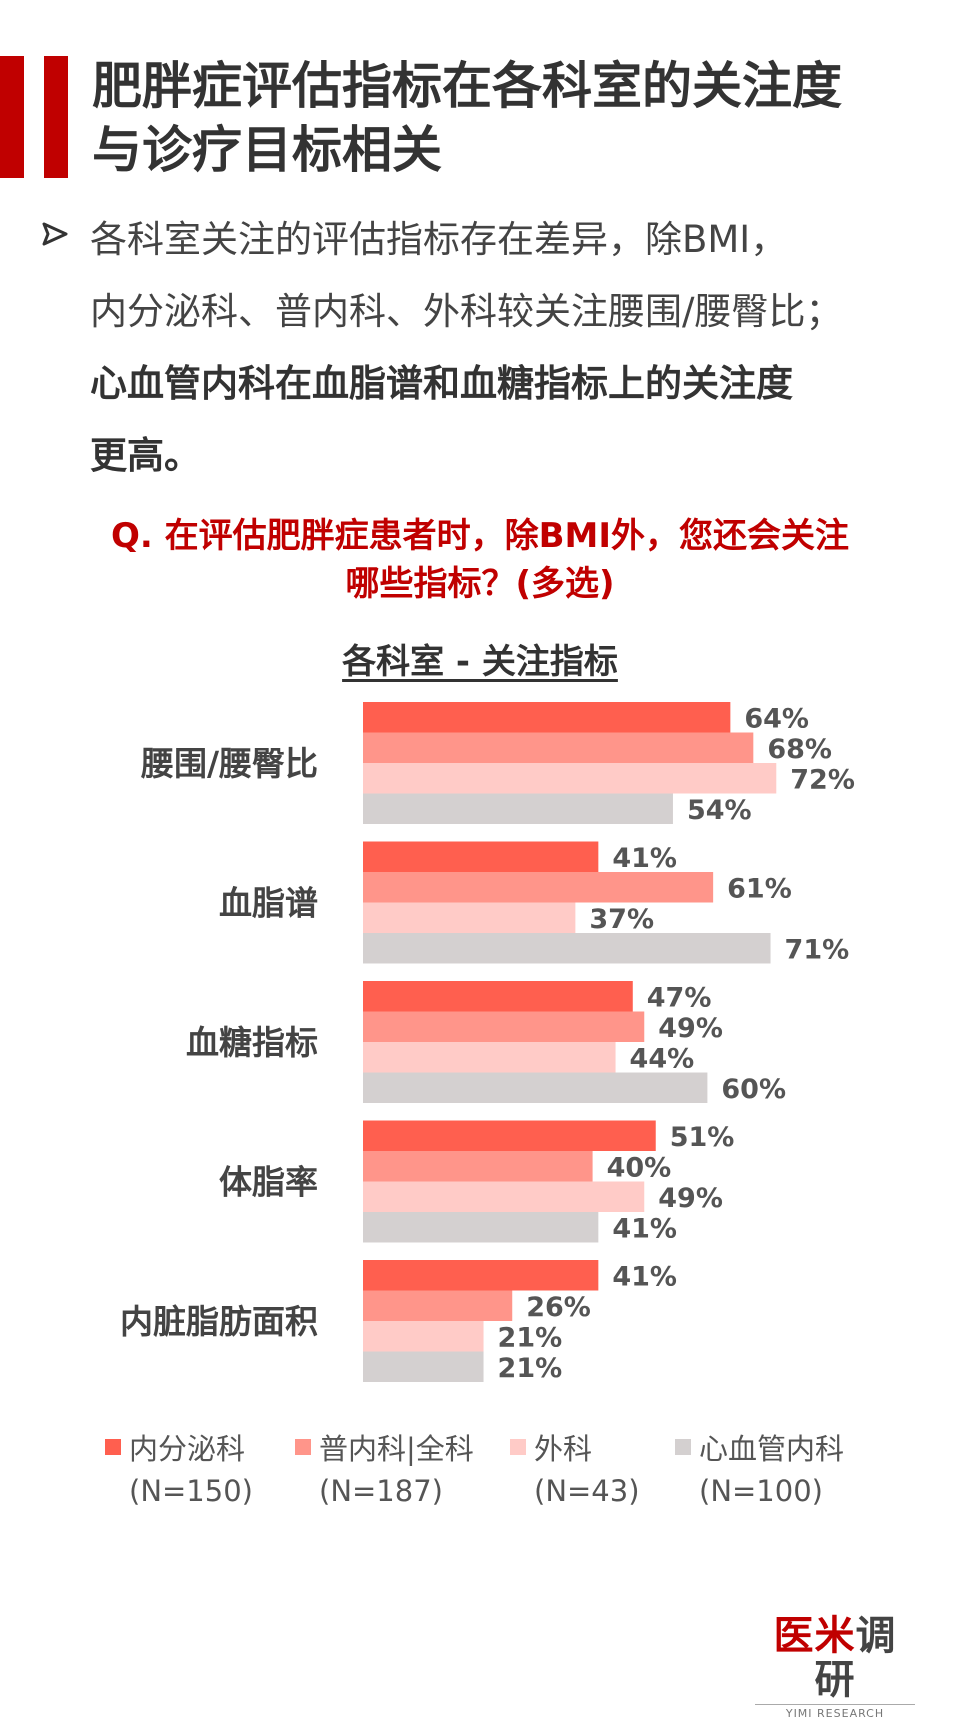 The width and height of the screenshot is (960, 1720). What do you see at coordinates (396, 1449) in the screenshot?
I see `legend-label: 普内科|全科` at bounding box center [396, 1449].